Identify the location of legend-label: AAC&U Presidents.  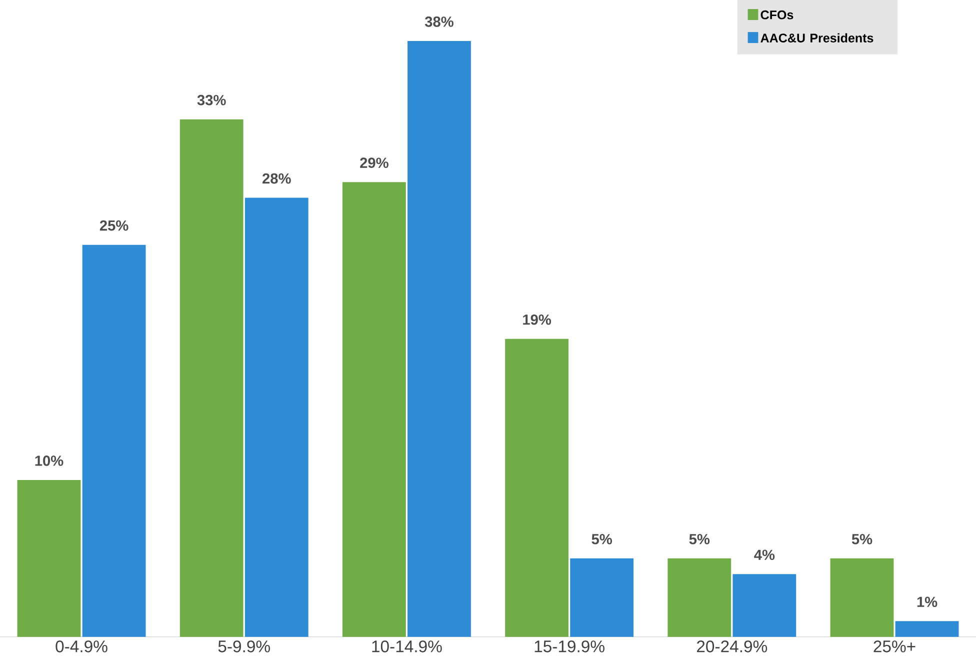
(817, 38).